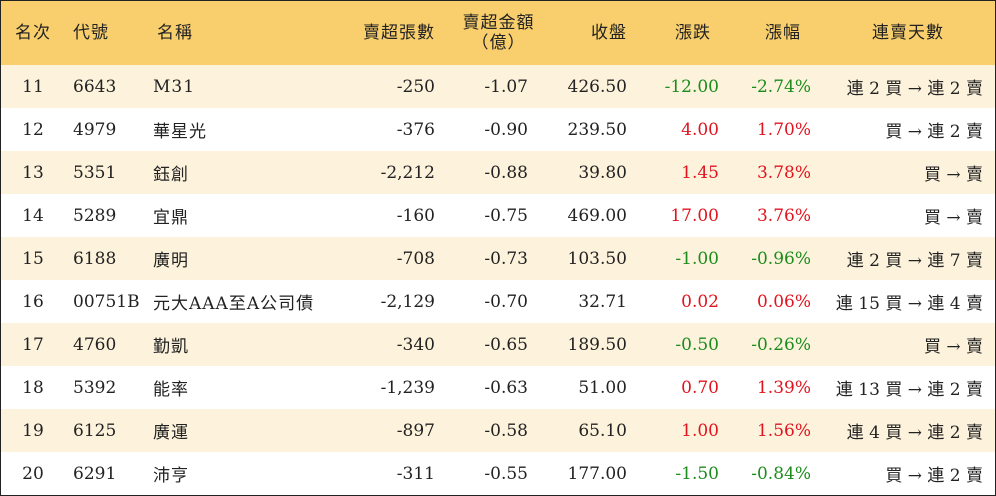  Describe the element at coordinates (700, 129) in the screenshot. I see `cell-change: 4.00` at that location.